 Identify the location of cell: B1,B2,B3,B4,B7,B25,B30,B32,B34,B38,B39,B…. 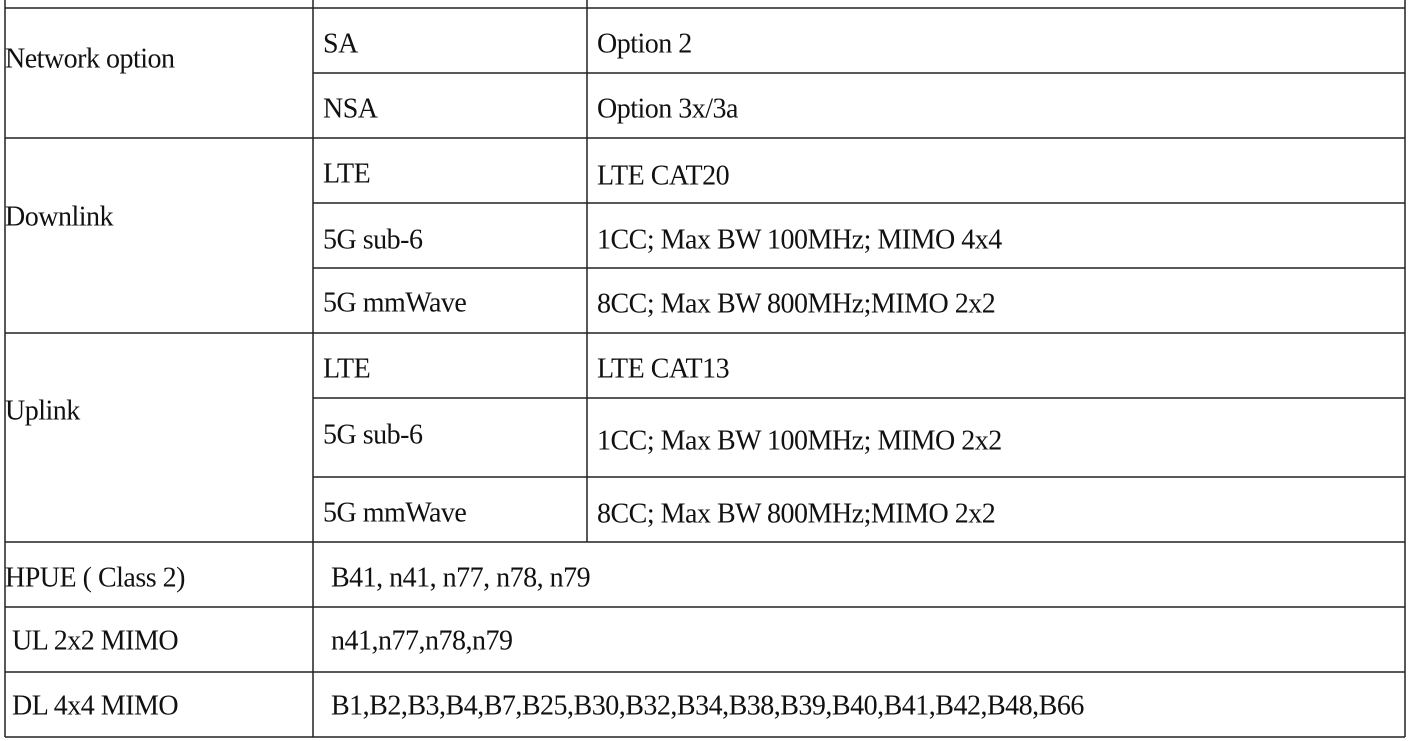
(707, 705).